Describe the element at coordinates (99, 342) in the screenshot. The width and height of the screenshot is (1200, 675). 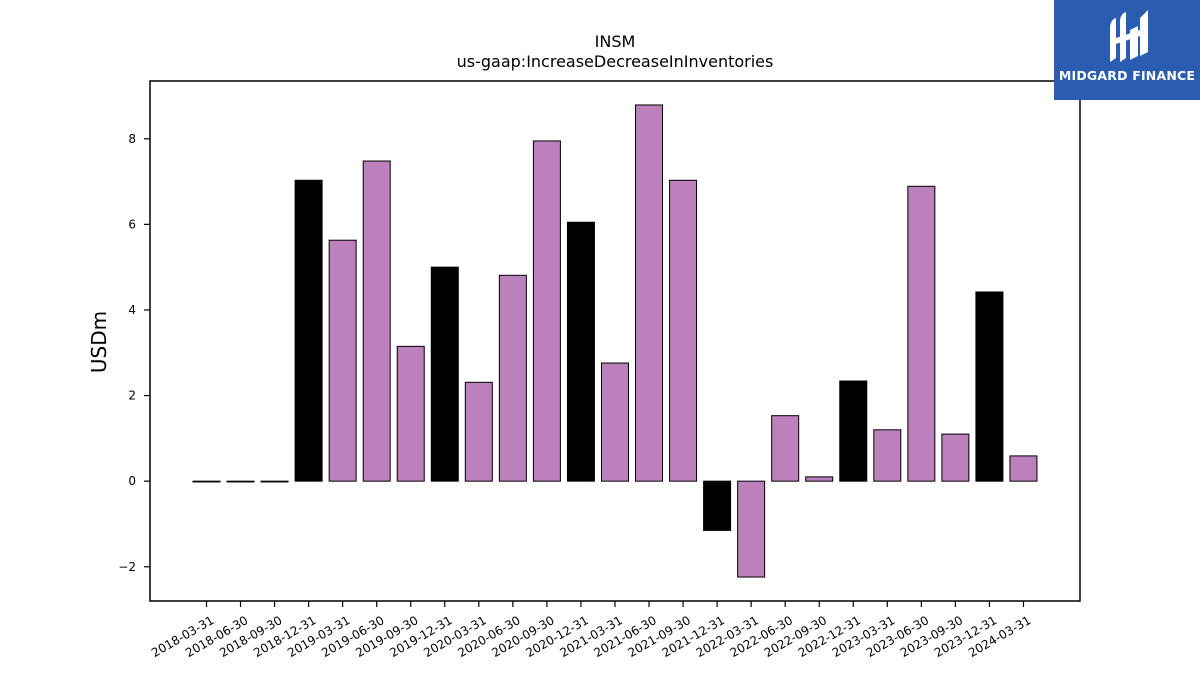
I see `y-axis-label: USDm` at that location.